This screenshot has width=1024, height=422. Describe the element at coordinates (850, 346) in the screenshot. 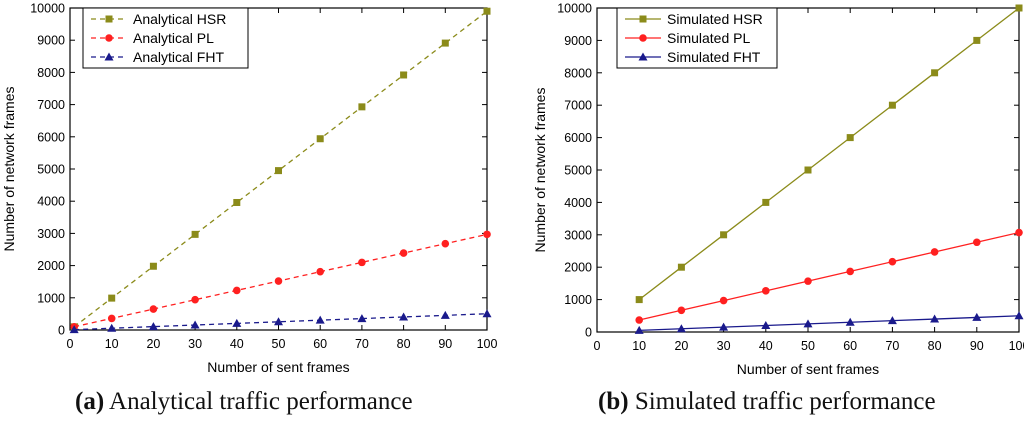

I see `x-tick-label: 60` at that location.